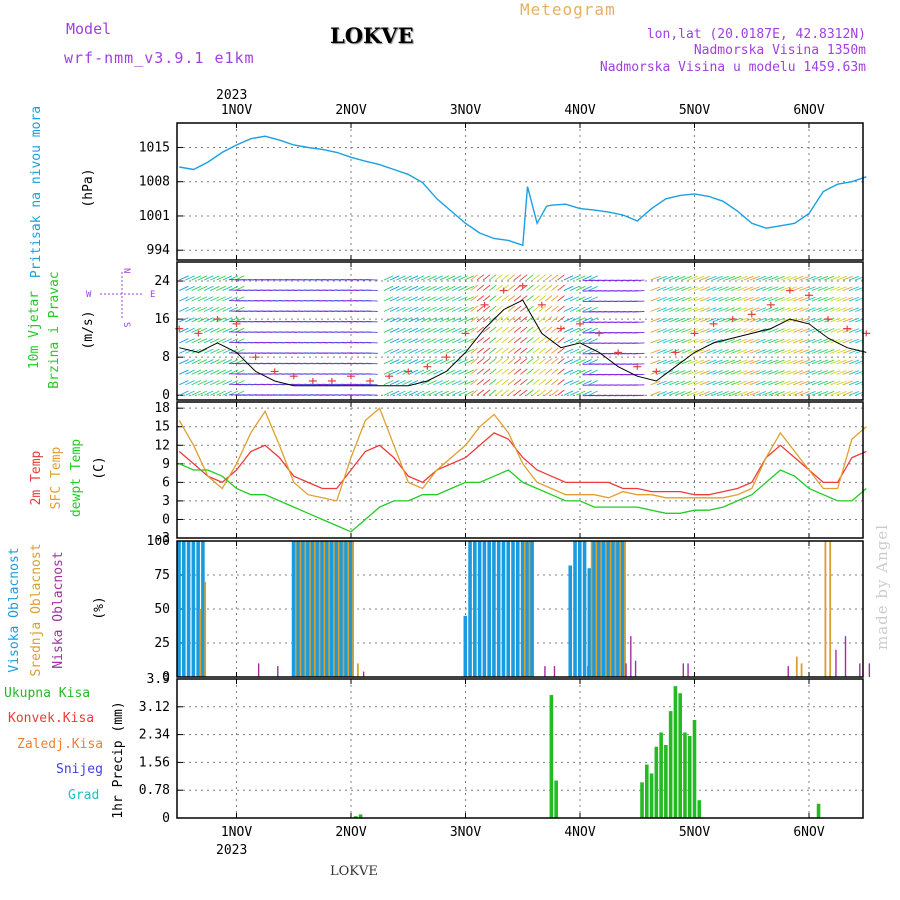  What do you see at coordinates (99, 607) in the screenshot?
I see `y-axis-title: (%)` at bounding box center [99, 607].